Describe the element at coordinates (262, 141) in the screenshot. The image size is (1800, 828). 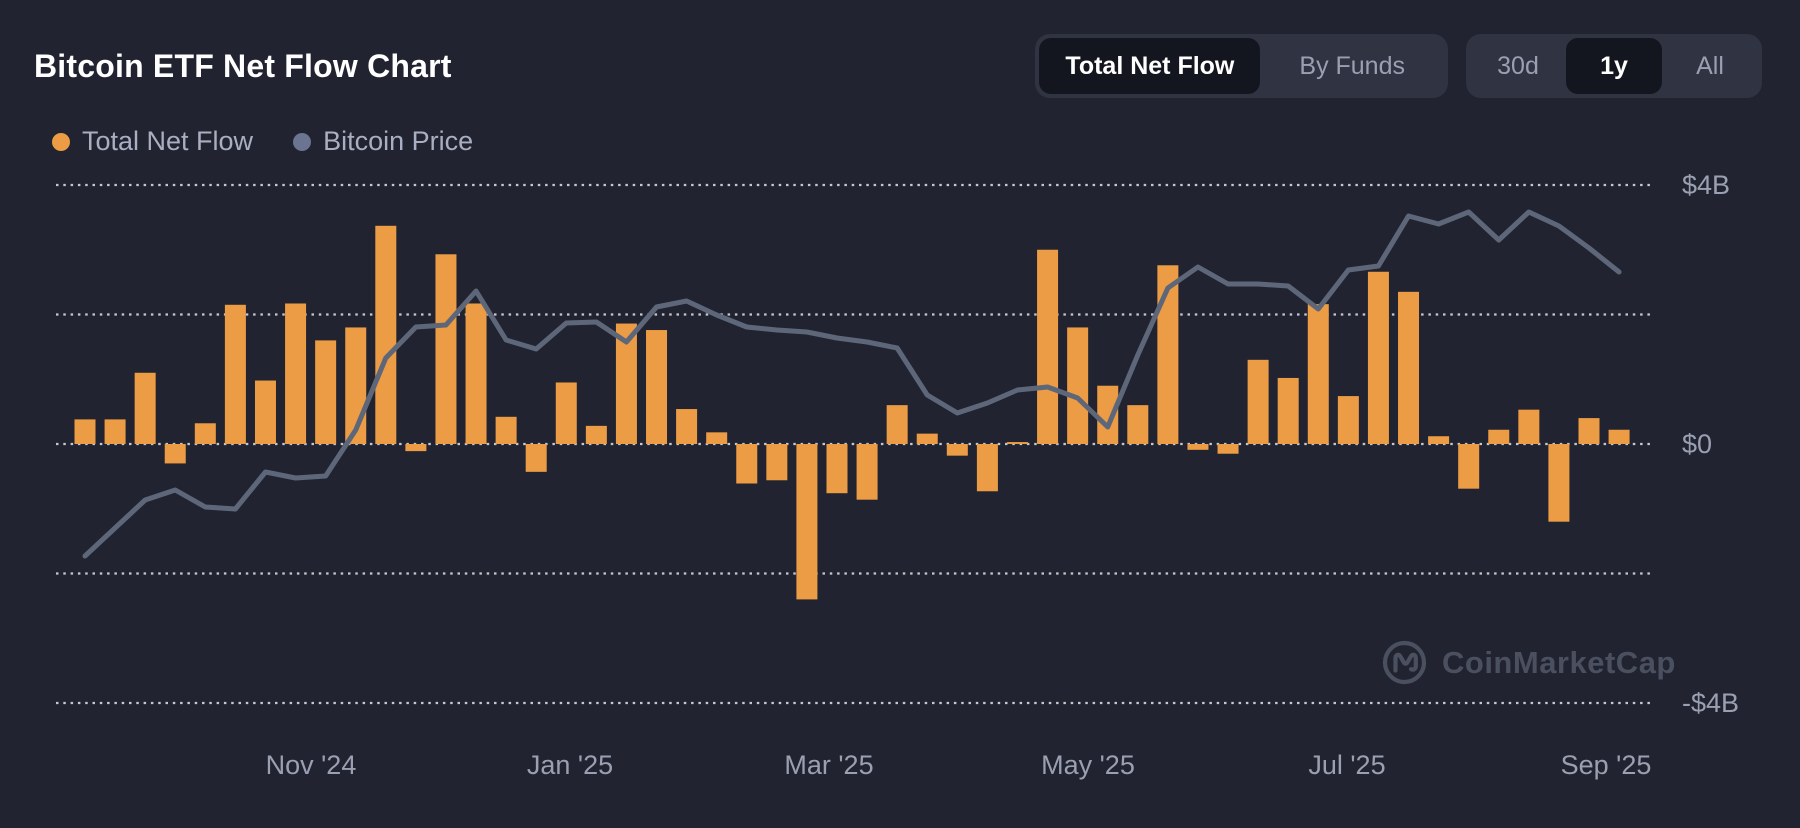
I see `legend: Total Net Flow Bitcoin Price` at that location.